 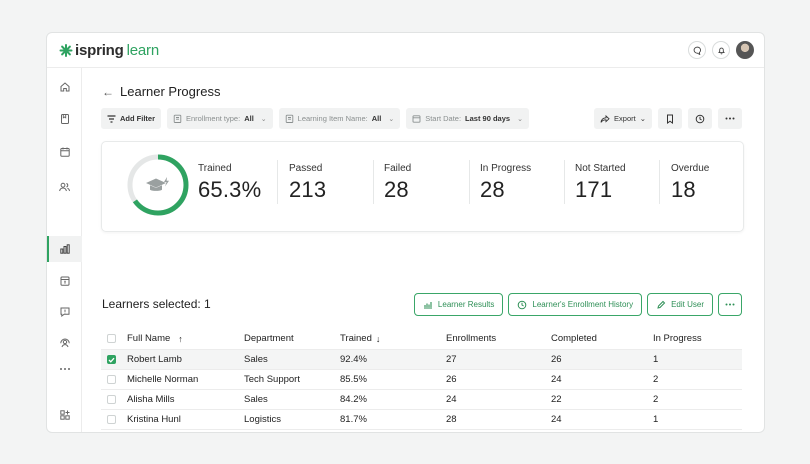 I want to click on table-row: Alisha Mills Sales 84.2% 24 22 2, so click(x=421, y=400).